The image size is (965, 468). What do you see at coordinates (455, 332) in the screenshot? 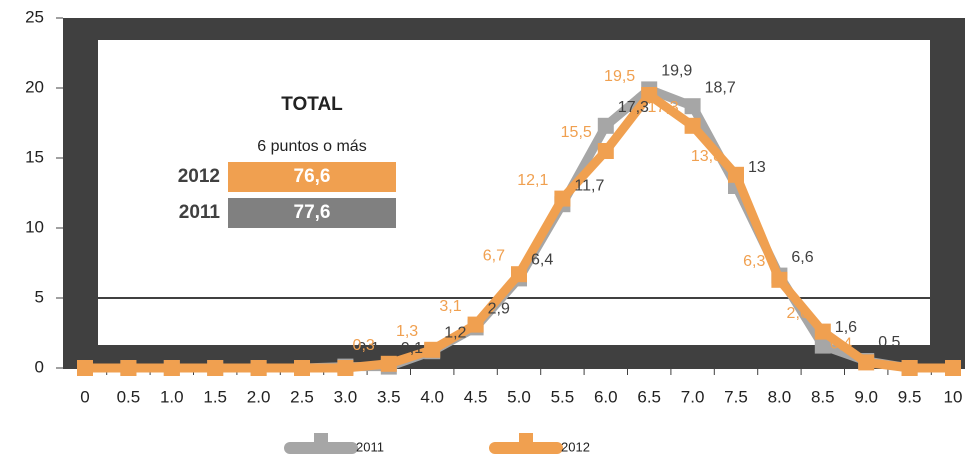
I see `data-label: 1,2` at bounding box center [455, 332].